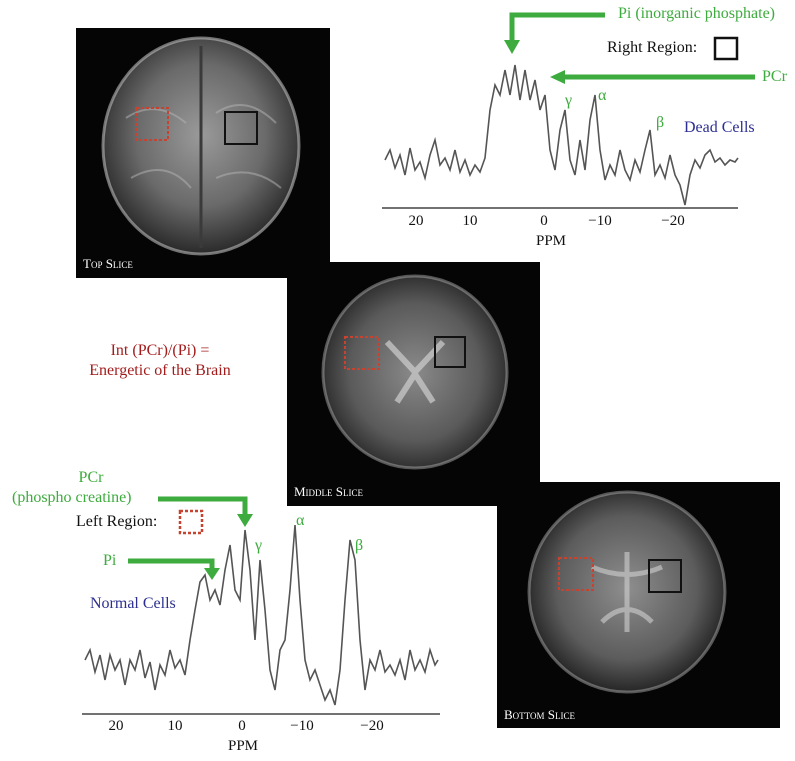 The height and width of the screenshot is (761, 795). I want to click on middle-slice-label: Middle Slice, so click(329, 491).